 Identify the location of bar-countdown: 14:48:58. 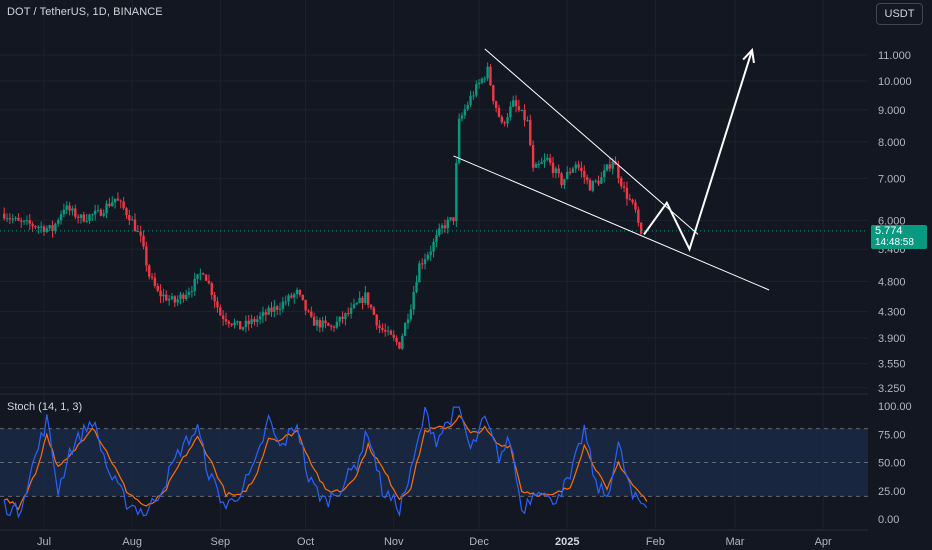
(894, 242).